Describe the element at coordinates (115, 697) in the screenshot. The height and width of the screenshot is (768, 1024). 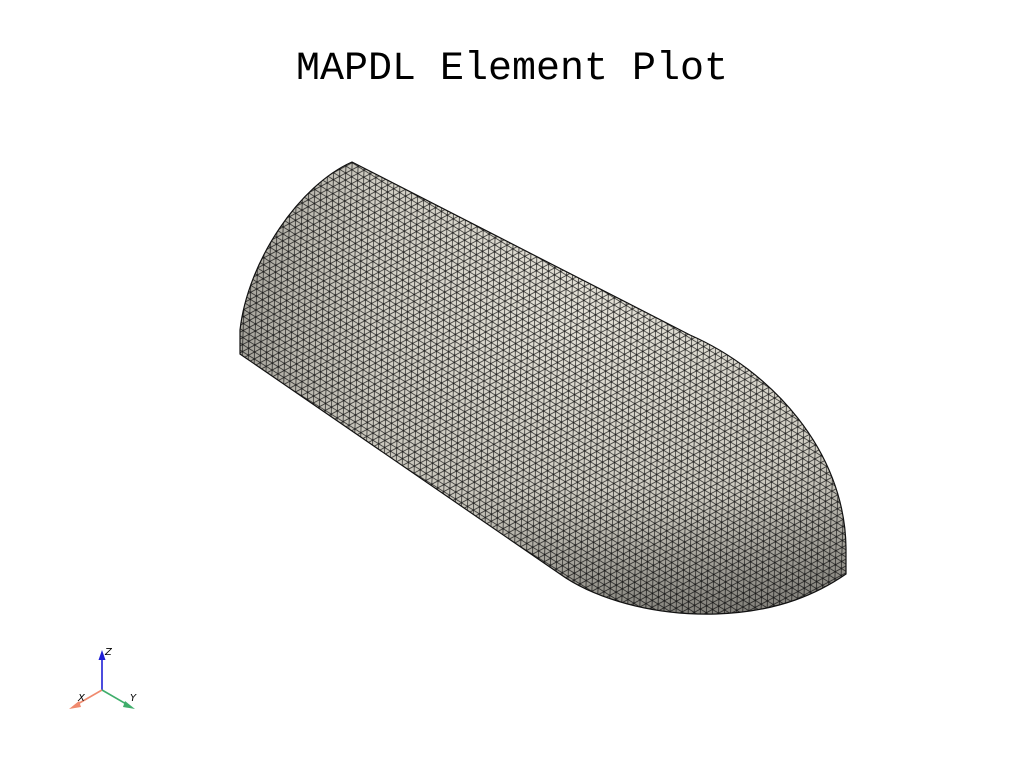
I see `y-axis-line` at that location.